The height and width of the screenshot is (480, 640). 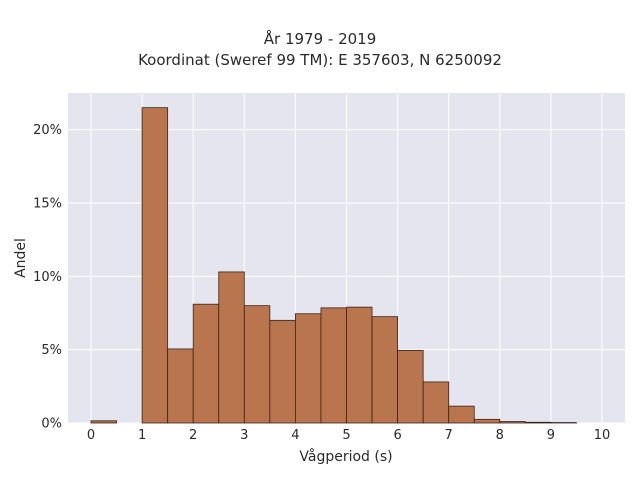 I want to click on x-tick-label: 7, so click(x=449, y=435).